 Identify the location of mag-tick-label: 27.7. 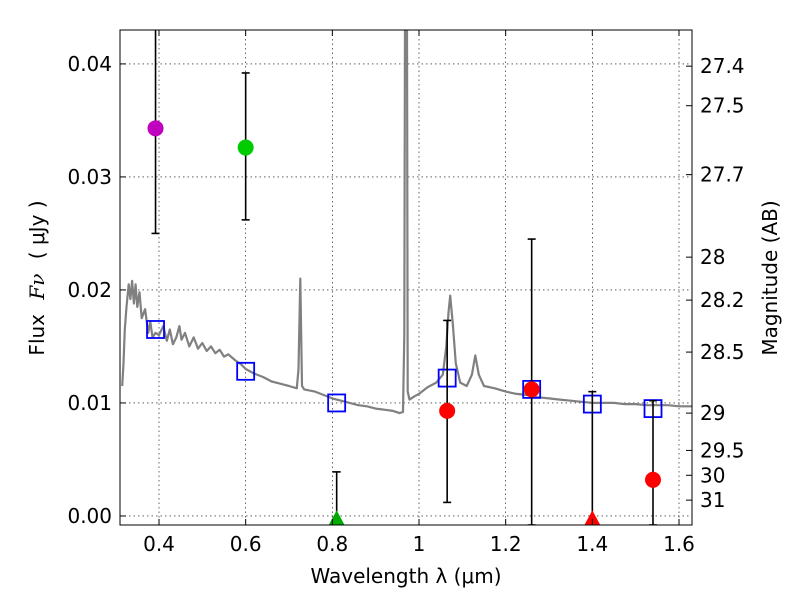
(722, 175).